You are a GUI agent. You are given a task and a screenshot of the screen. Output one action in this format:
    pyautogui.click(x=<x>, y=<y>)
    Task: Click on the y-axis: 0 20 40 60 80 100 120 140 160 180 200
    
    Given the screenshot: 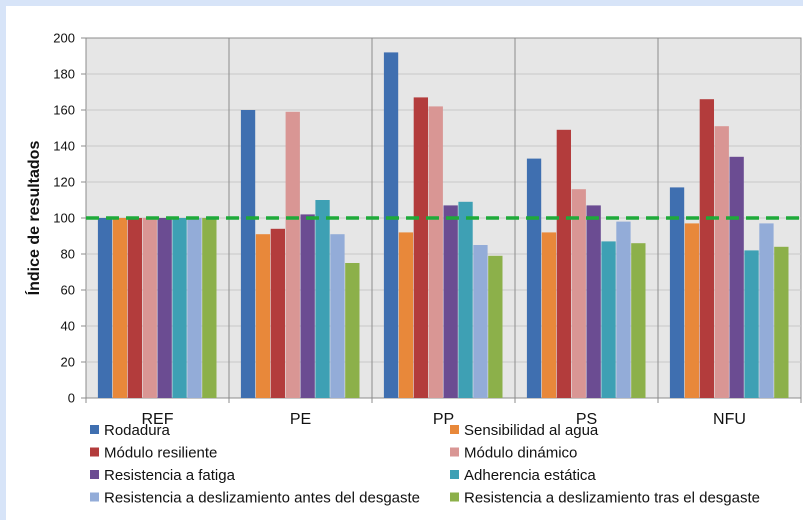 What is the action you would take?
    pyautogui.click(x=69, y=218)
    